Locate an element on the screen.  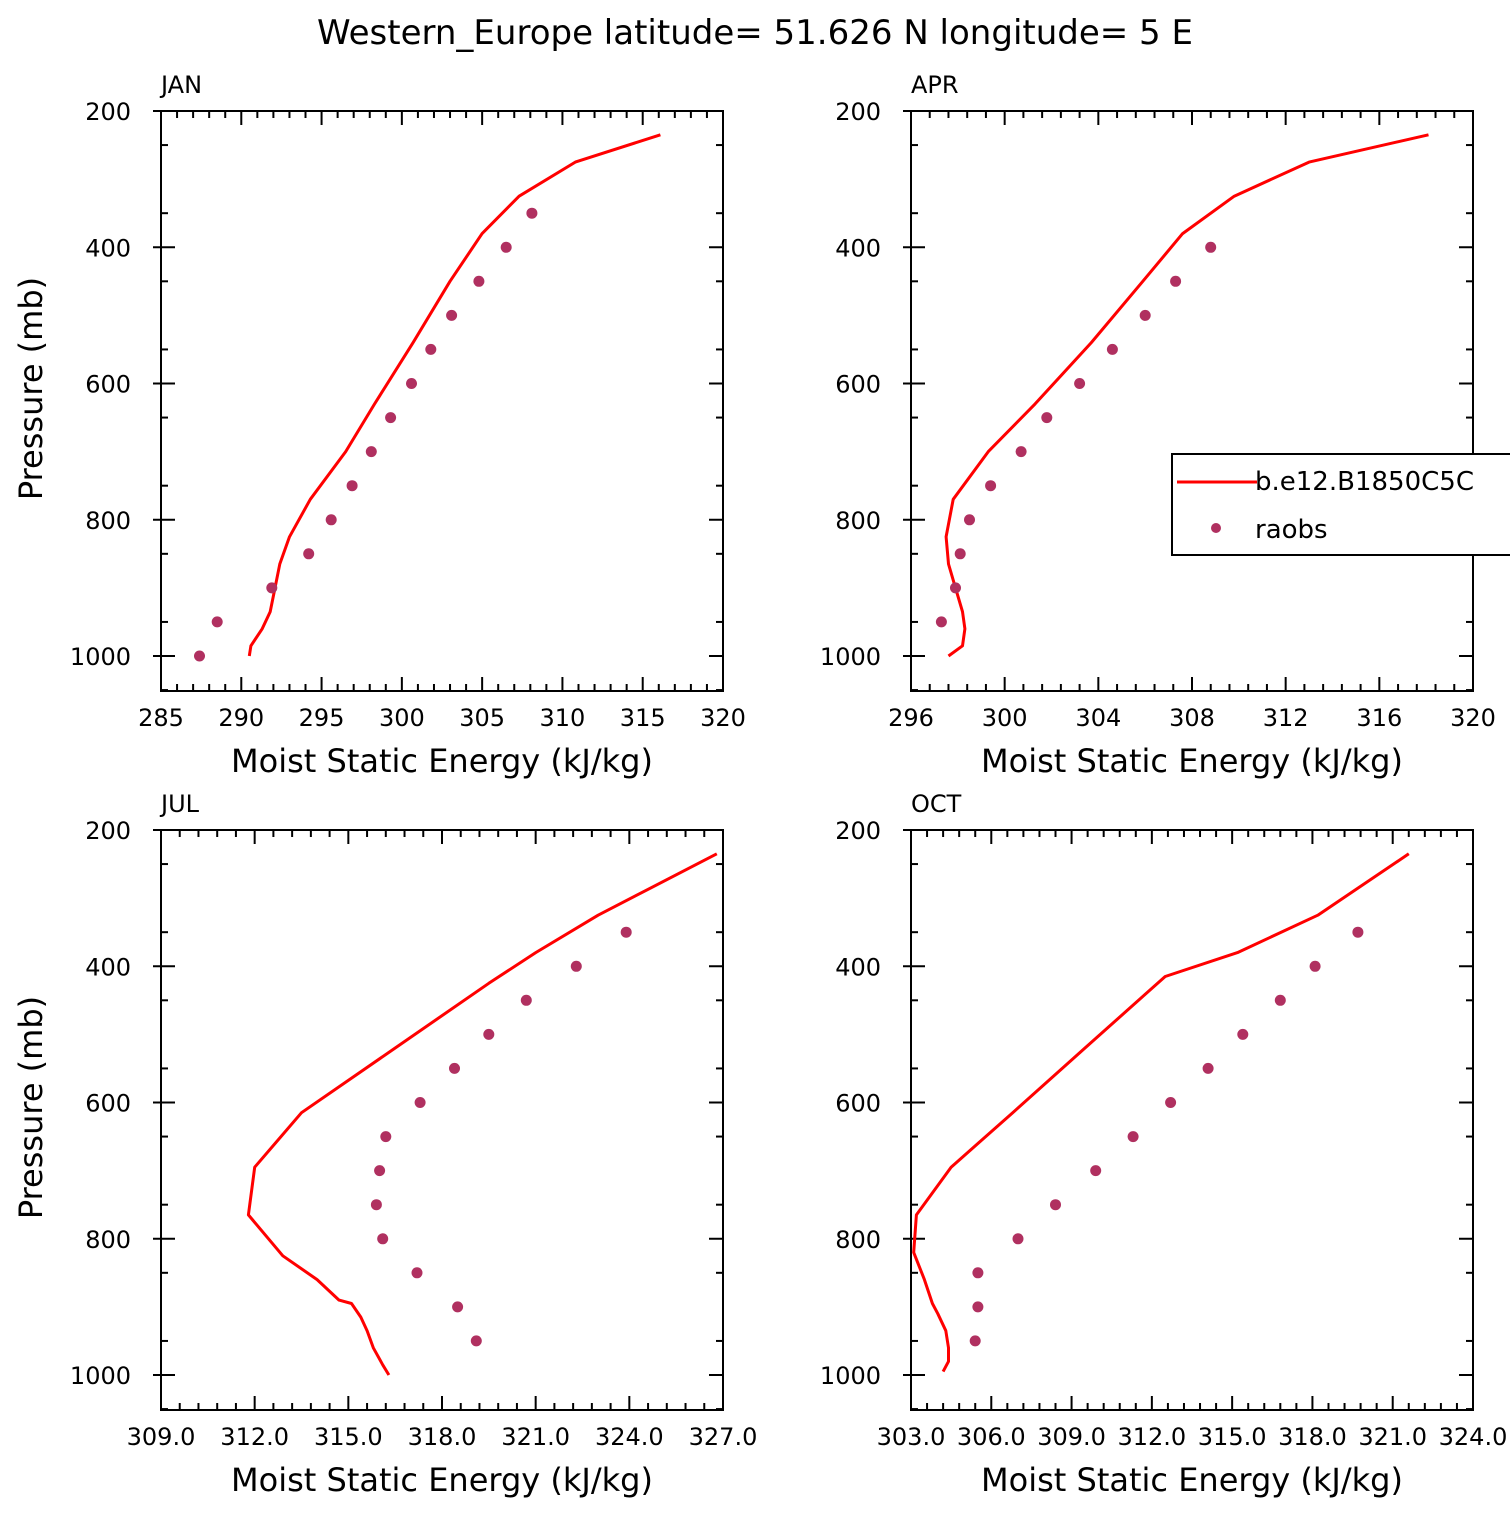
legend-box is located at coordinates (1340, 504).